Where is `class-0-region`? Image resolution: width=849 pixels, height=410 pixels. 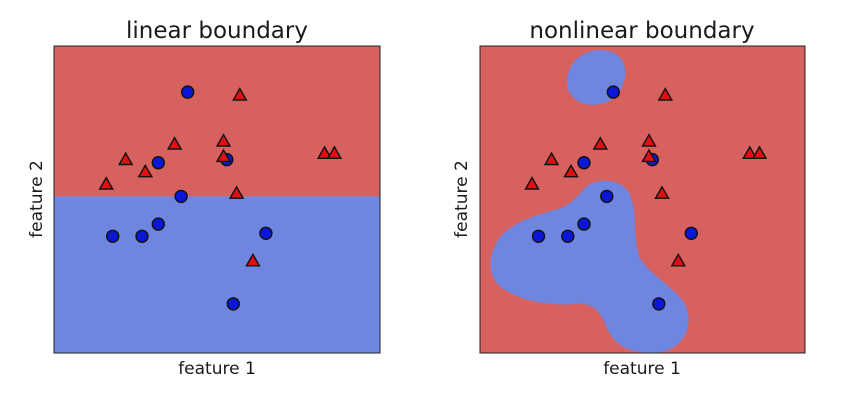
class-0-region is located at coordinates (217, 274).